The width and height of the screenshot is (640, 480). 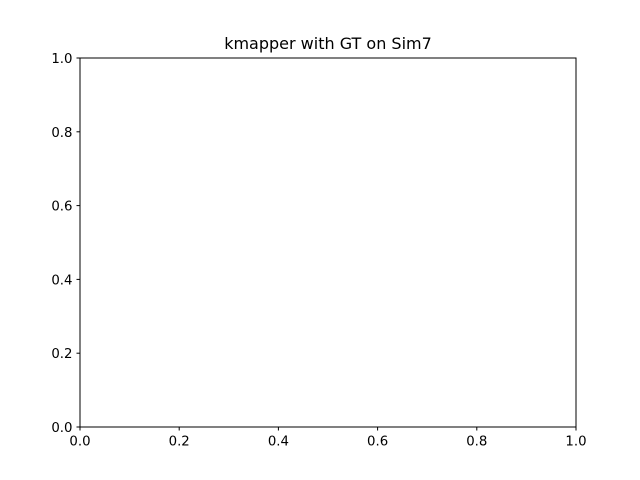 I want to click on y-tick-label: 0.4, so click(x=61, y=280).